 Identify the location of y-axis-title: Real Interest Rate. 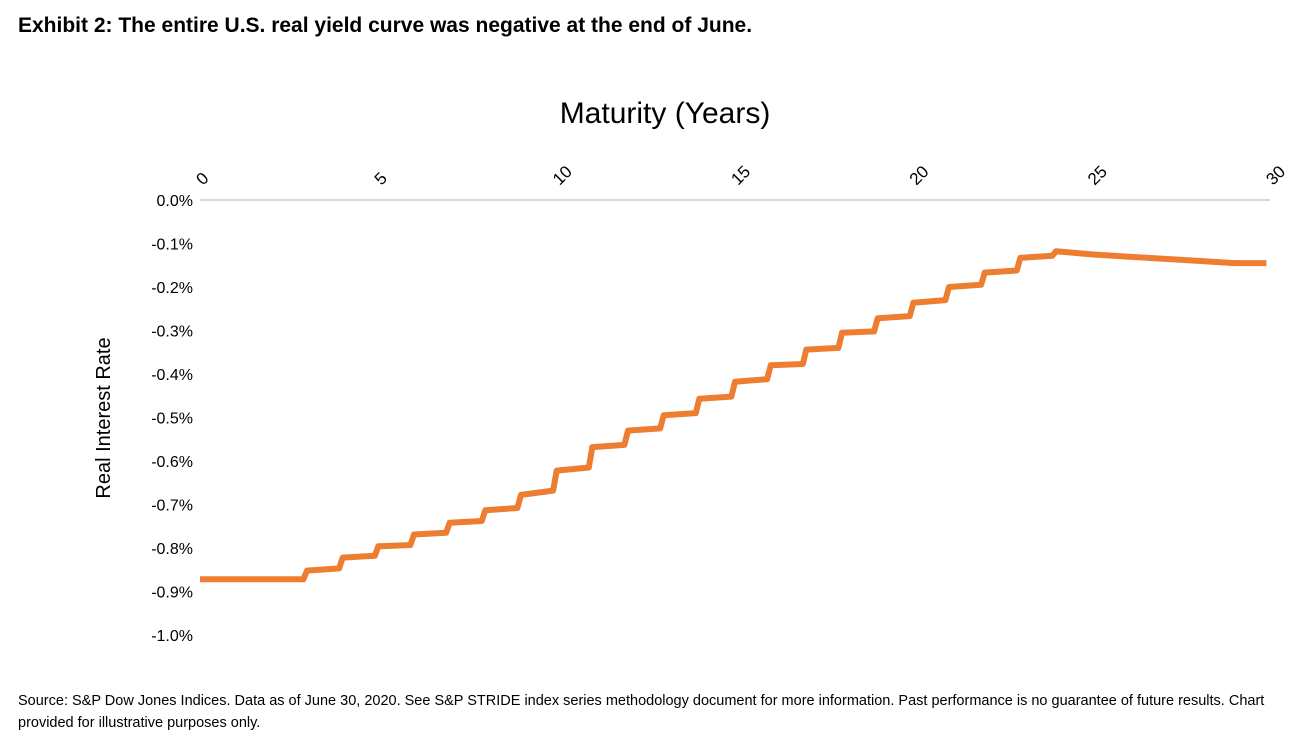
(104, 417).